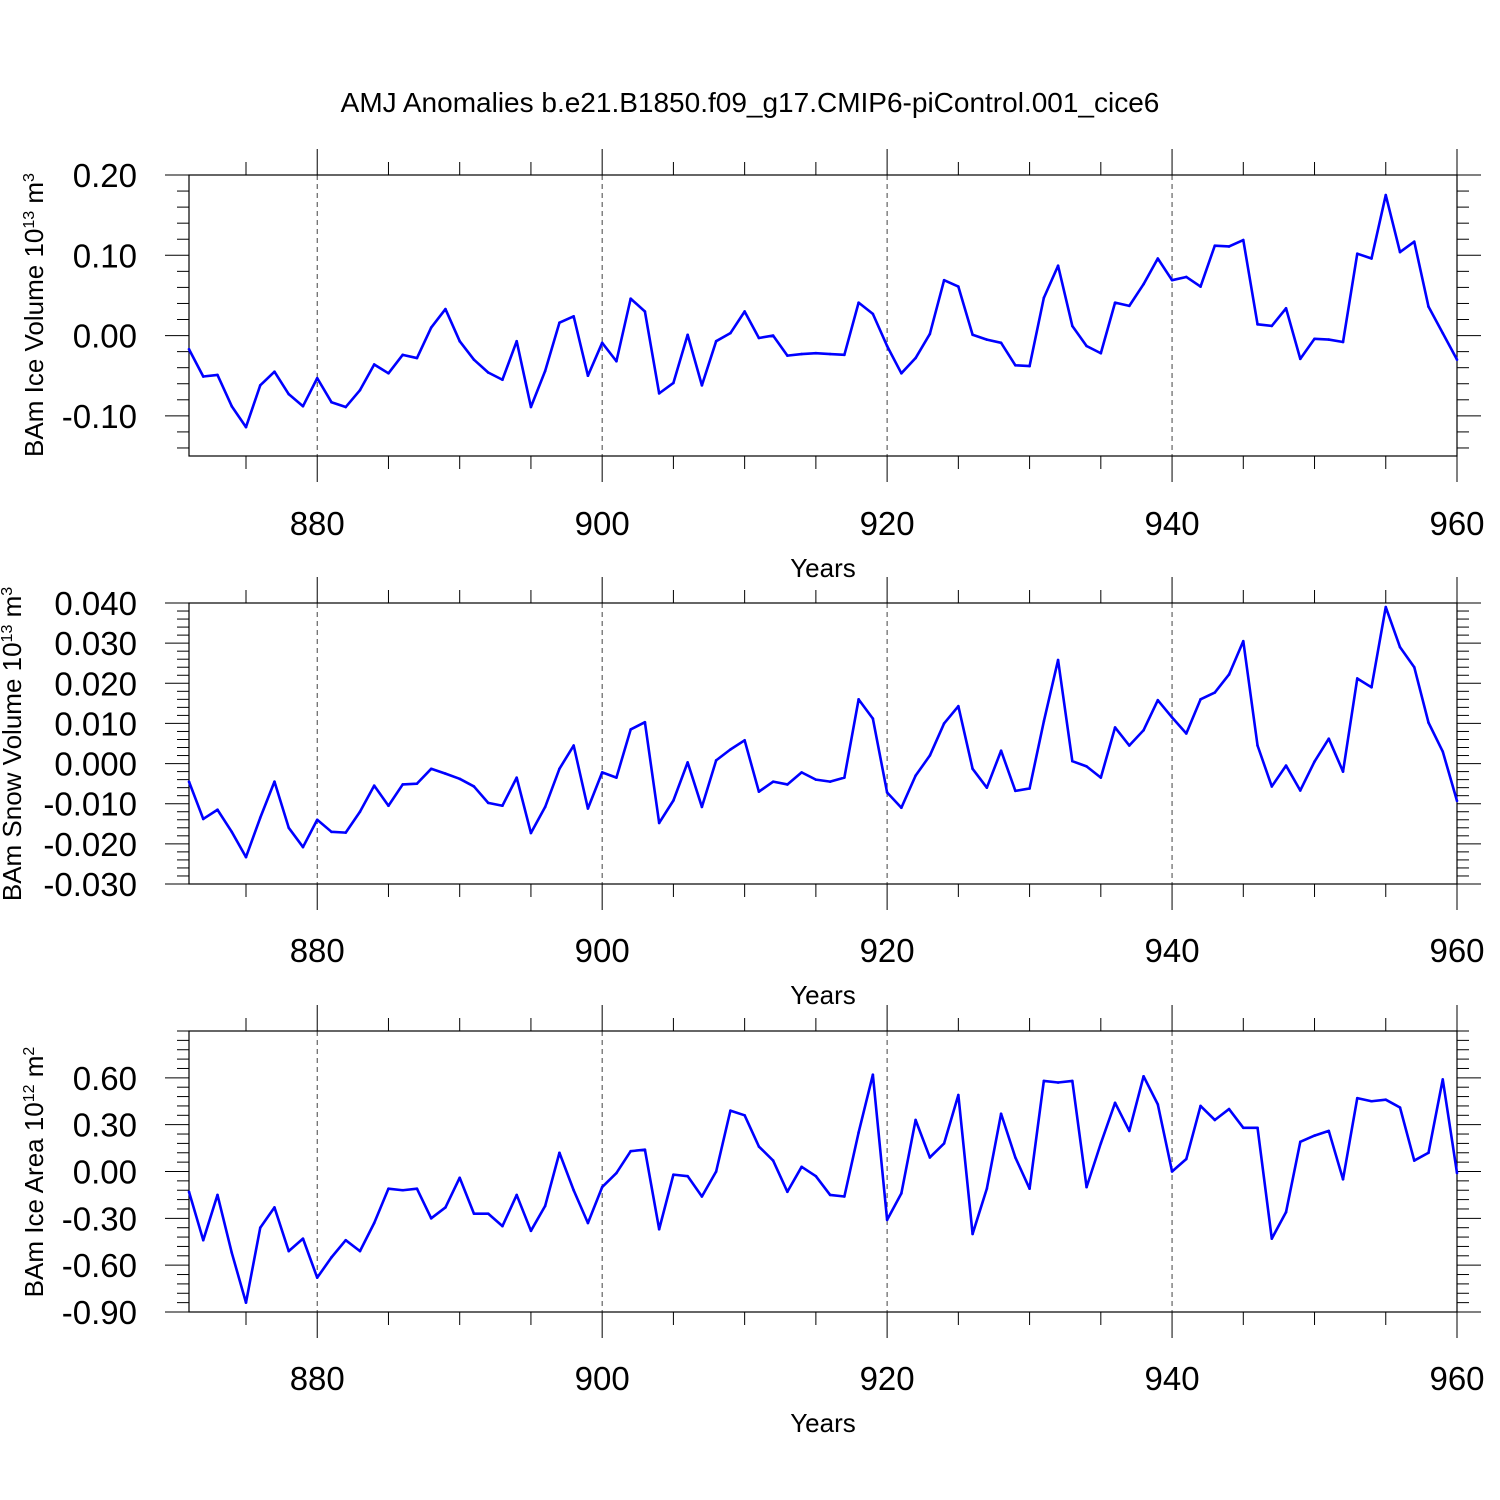 The height and width of the screenshot is (1500, 1500). What do you see at coordinates (99, 1312) in the screenshot?
I see `y-tick-label: -0.90` at bounding box center [99, 1312].